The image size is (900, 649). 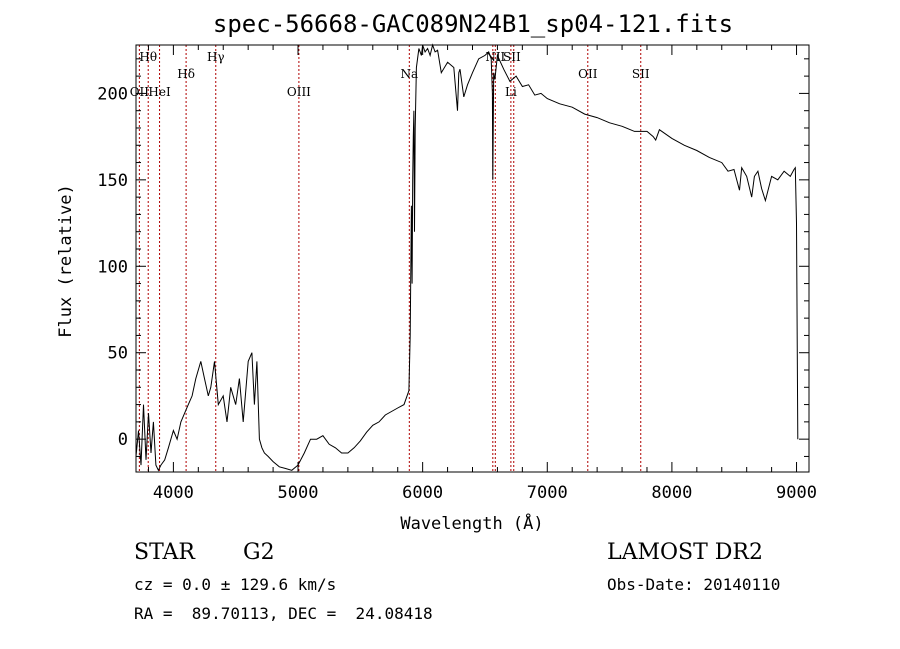 I want to click on y-tick-label: 0, so click(x=123, y=440).